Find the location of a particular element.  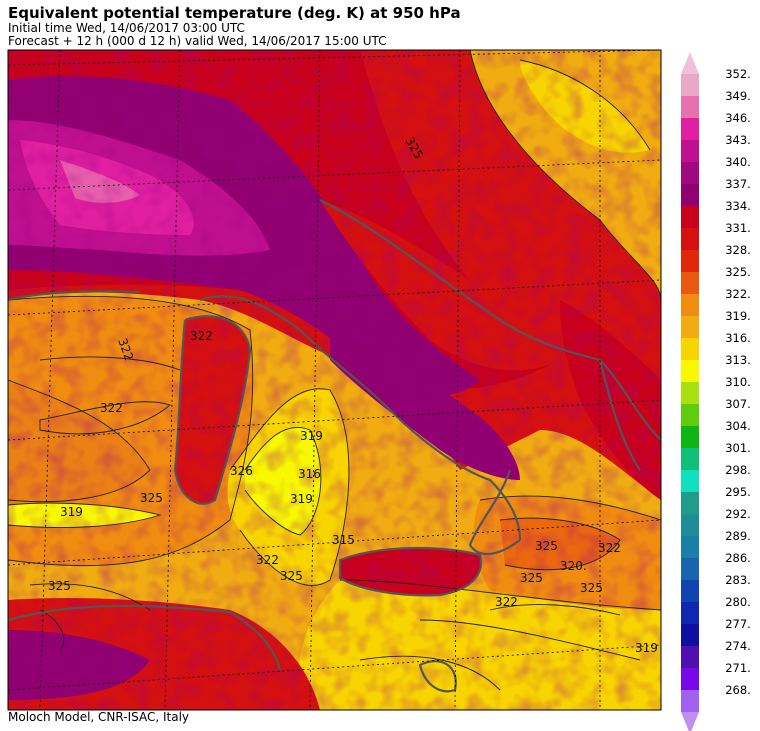

colorbar-label: 334. is located at coordinates (738, 206).